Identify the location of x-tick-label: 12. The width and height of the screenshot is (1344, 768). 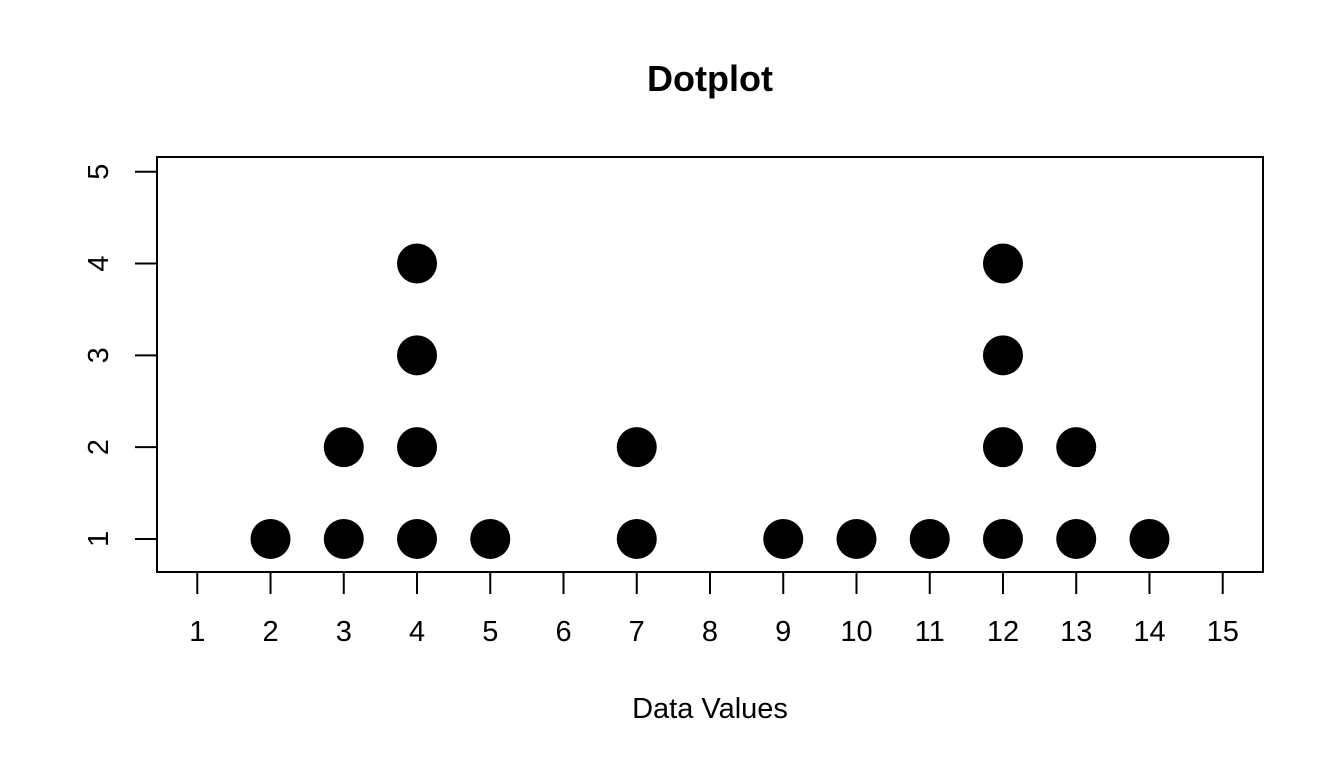
(1003, 632).